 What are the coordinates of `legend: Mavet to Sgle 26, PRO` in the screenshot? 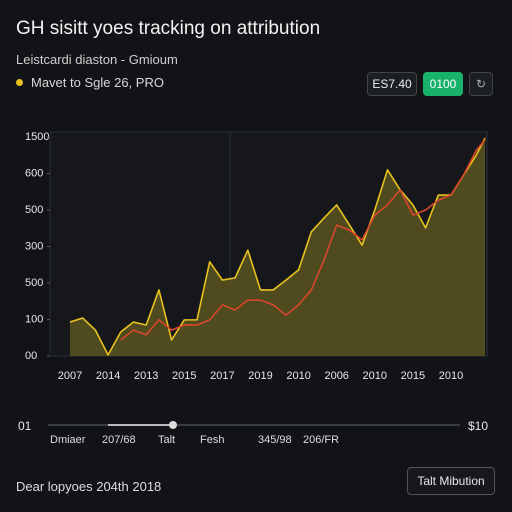 It's located at (90, 82).